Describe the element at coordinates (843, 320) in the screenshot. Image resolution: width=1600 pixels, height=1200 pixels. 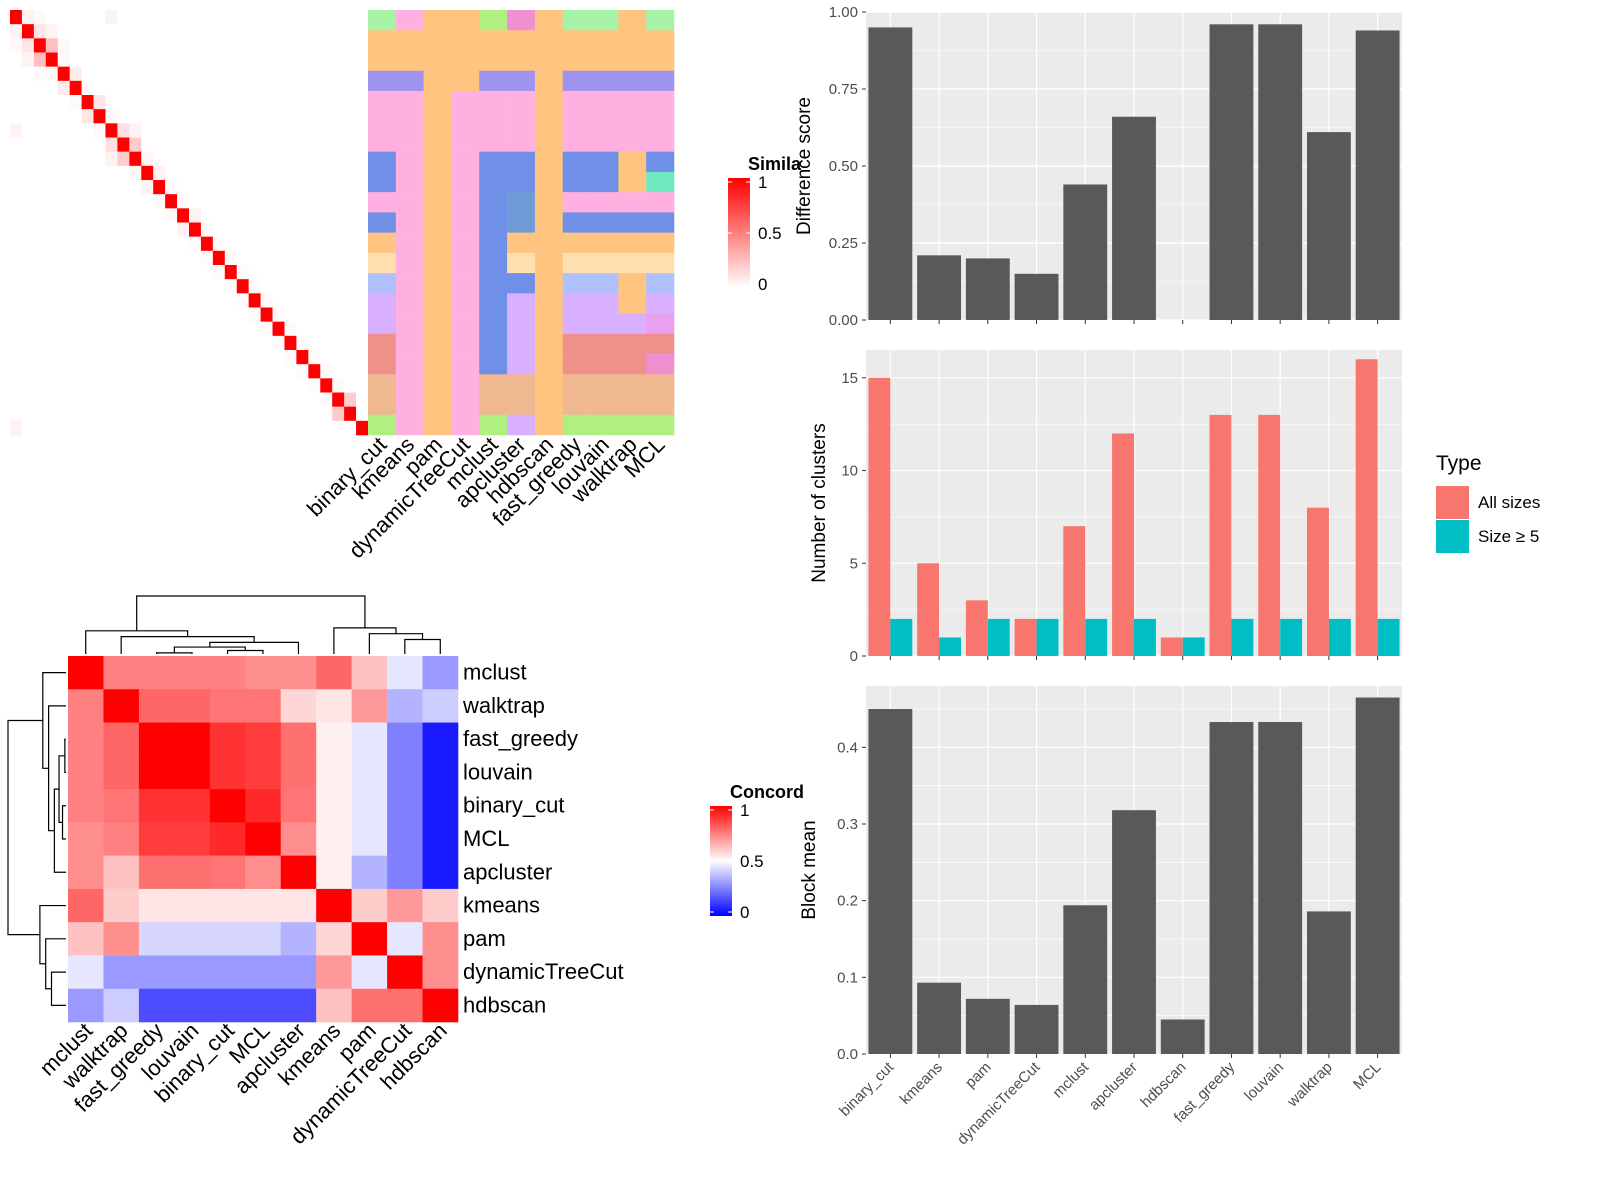
I see `y-tick-label: 0.00` at that location.